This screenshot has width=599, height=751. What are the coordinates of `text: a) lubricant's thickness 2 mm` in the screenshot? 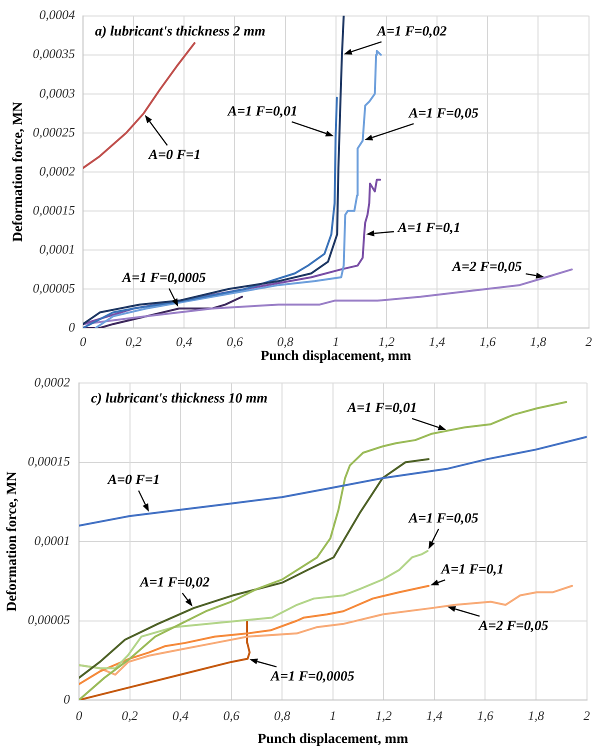 It's located at (180, 32).